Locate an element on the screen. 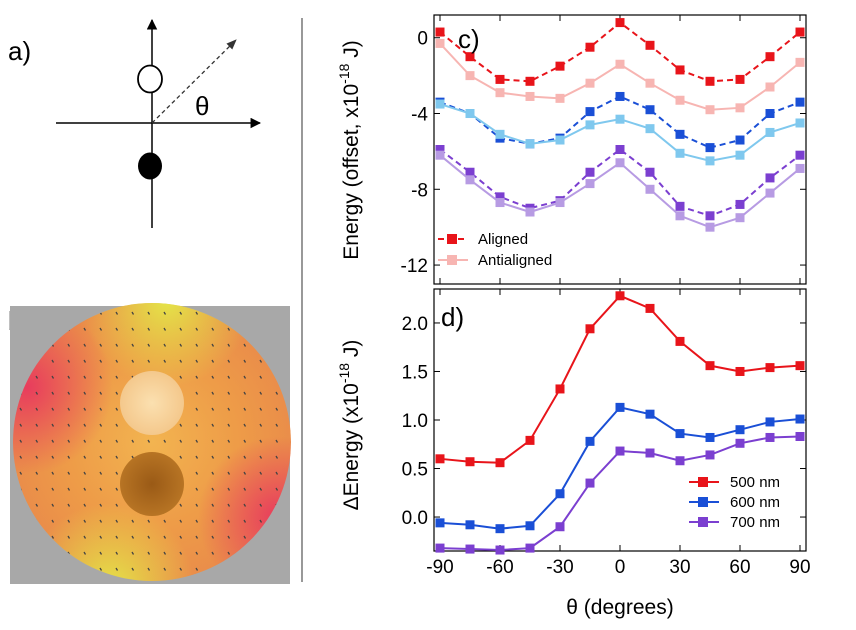 This screenshot has height=630, width=856. y-axis-label-text: ΔEnergy (x10 is located at coordinates (351, 446).